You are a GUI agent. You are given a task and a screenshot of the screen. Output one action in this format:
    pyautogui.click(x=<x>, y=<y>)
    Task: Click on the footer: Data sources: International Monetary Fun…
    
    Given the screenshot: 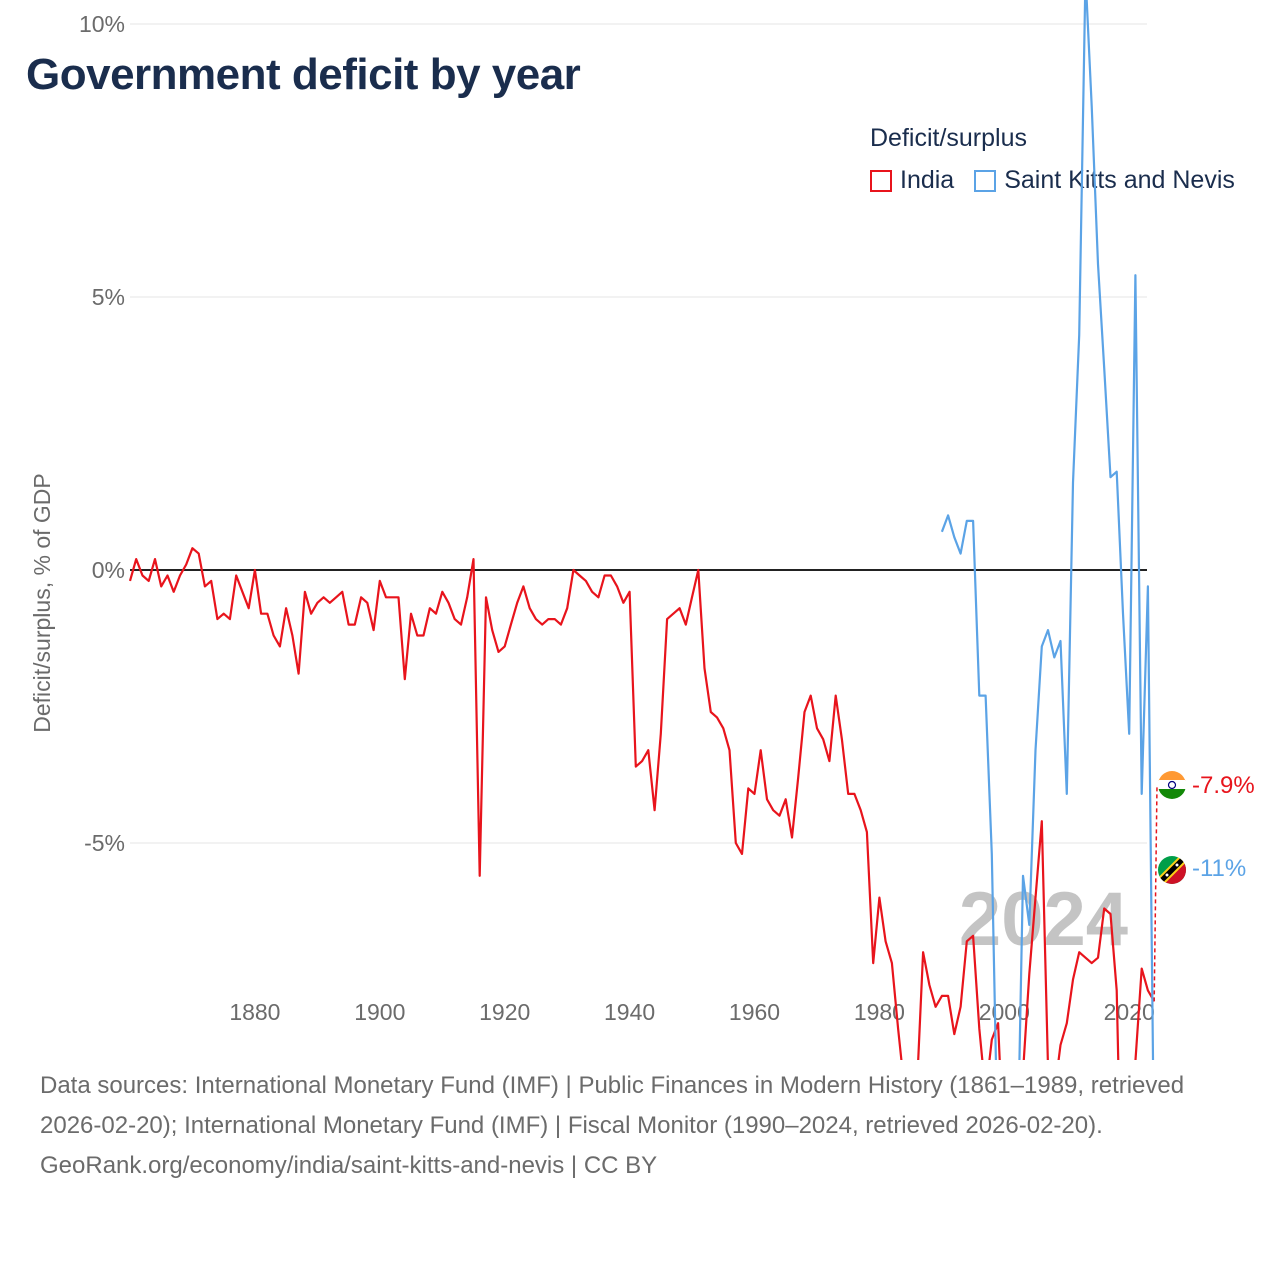 What is the action you would take?
    pyautogui.click(x=640, y=1126)
    